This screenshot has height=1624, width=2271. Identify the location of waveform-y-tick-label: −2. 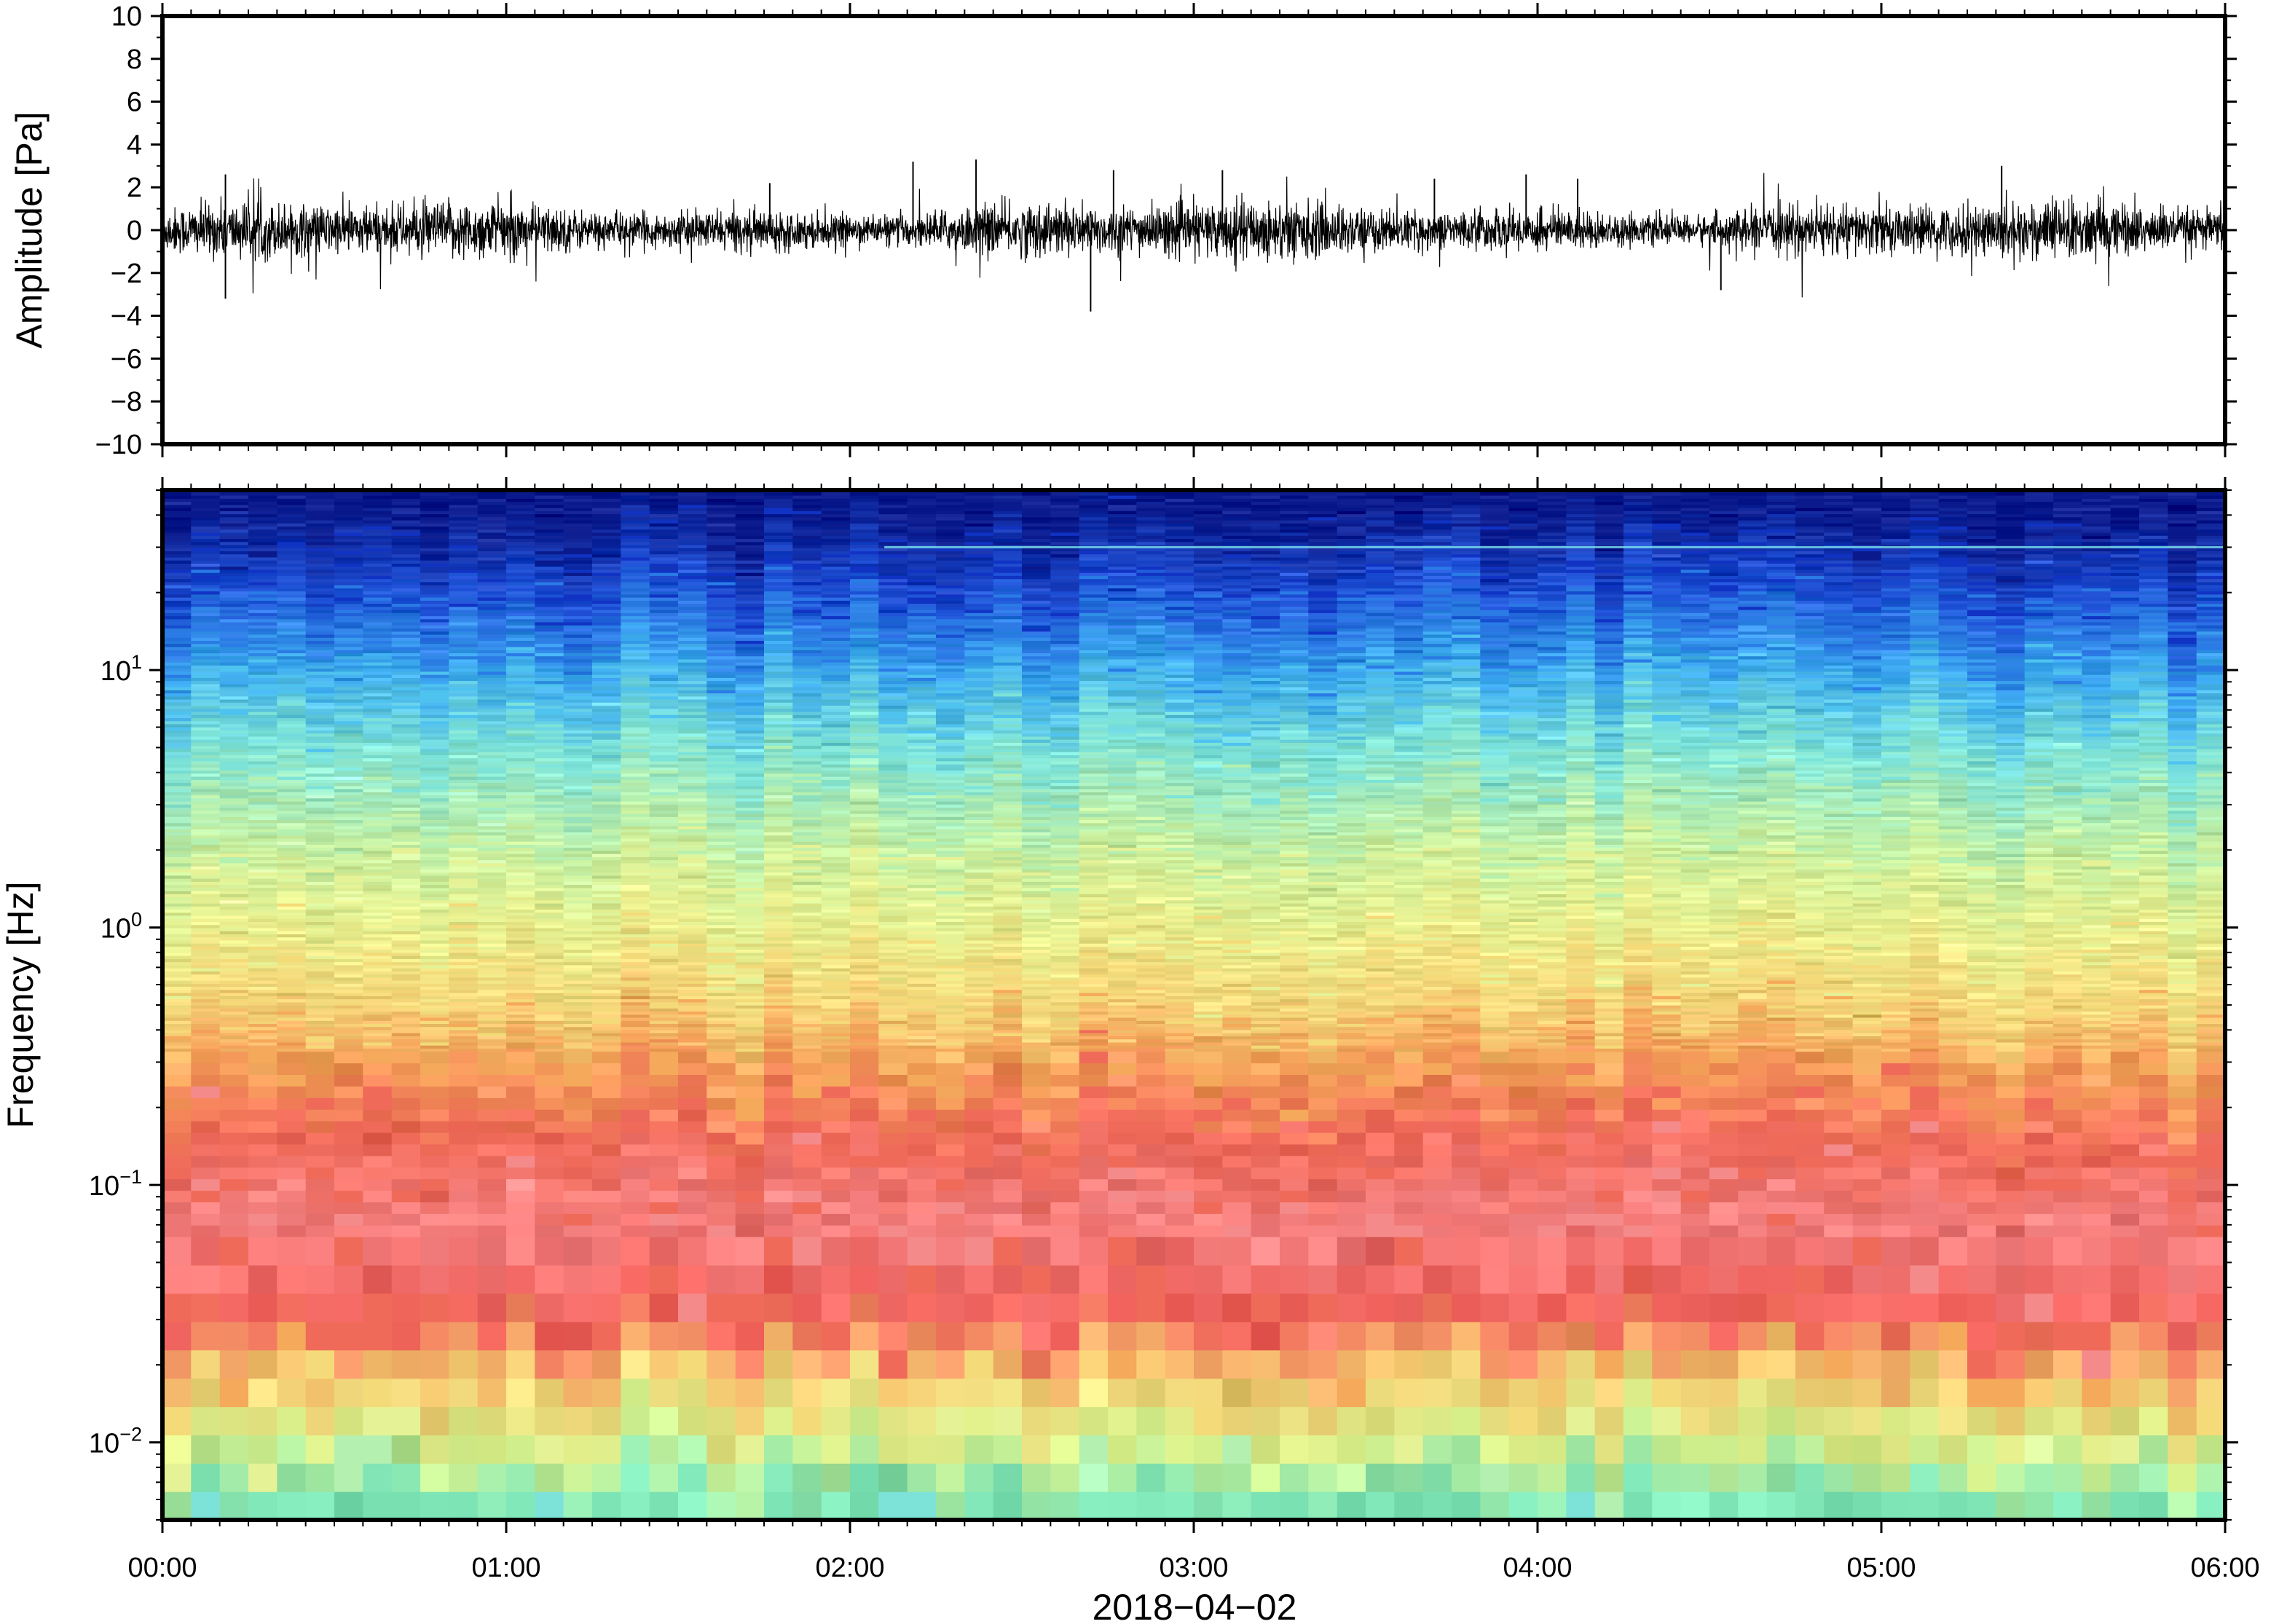
(127, 274).